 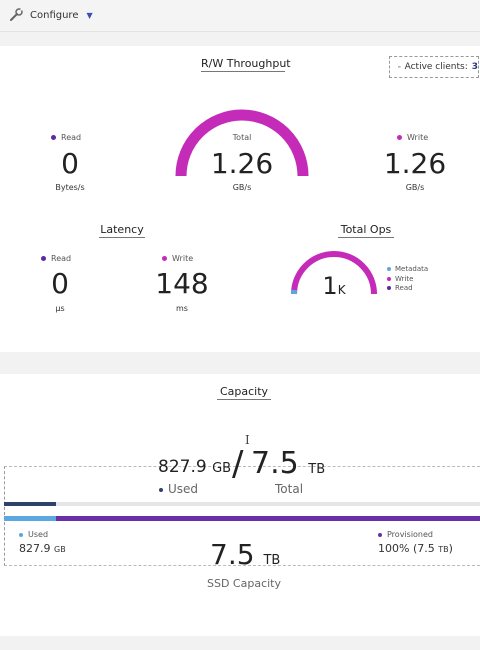 I want to click on throughput-total-unit: GB/s, so click(x=242, y=187).